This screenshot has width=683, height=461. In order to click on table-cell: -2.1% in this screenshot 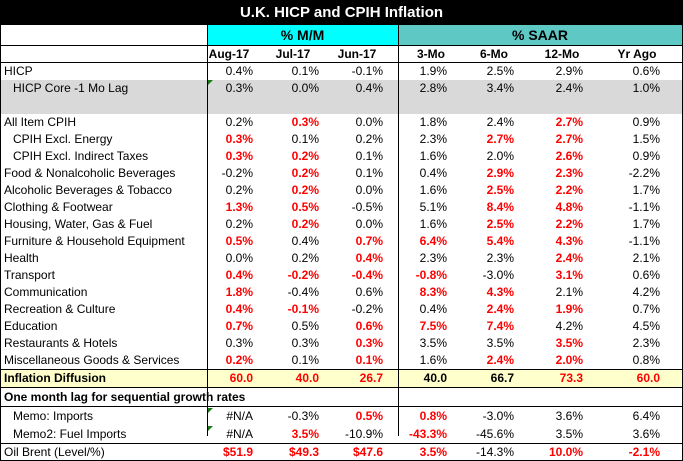, I will do `click(644, 452)`.